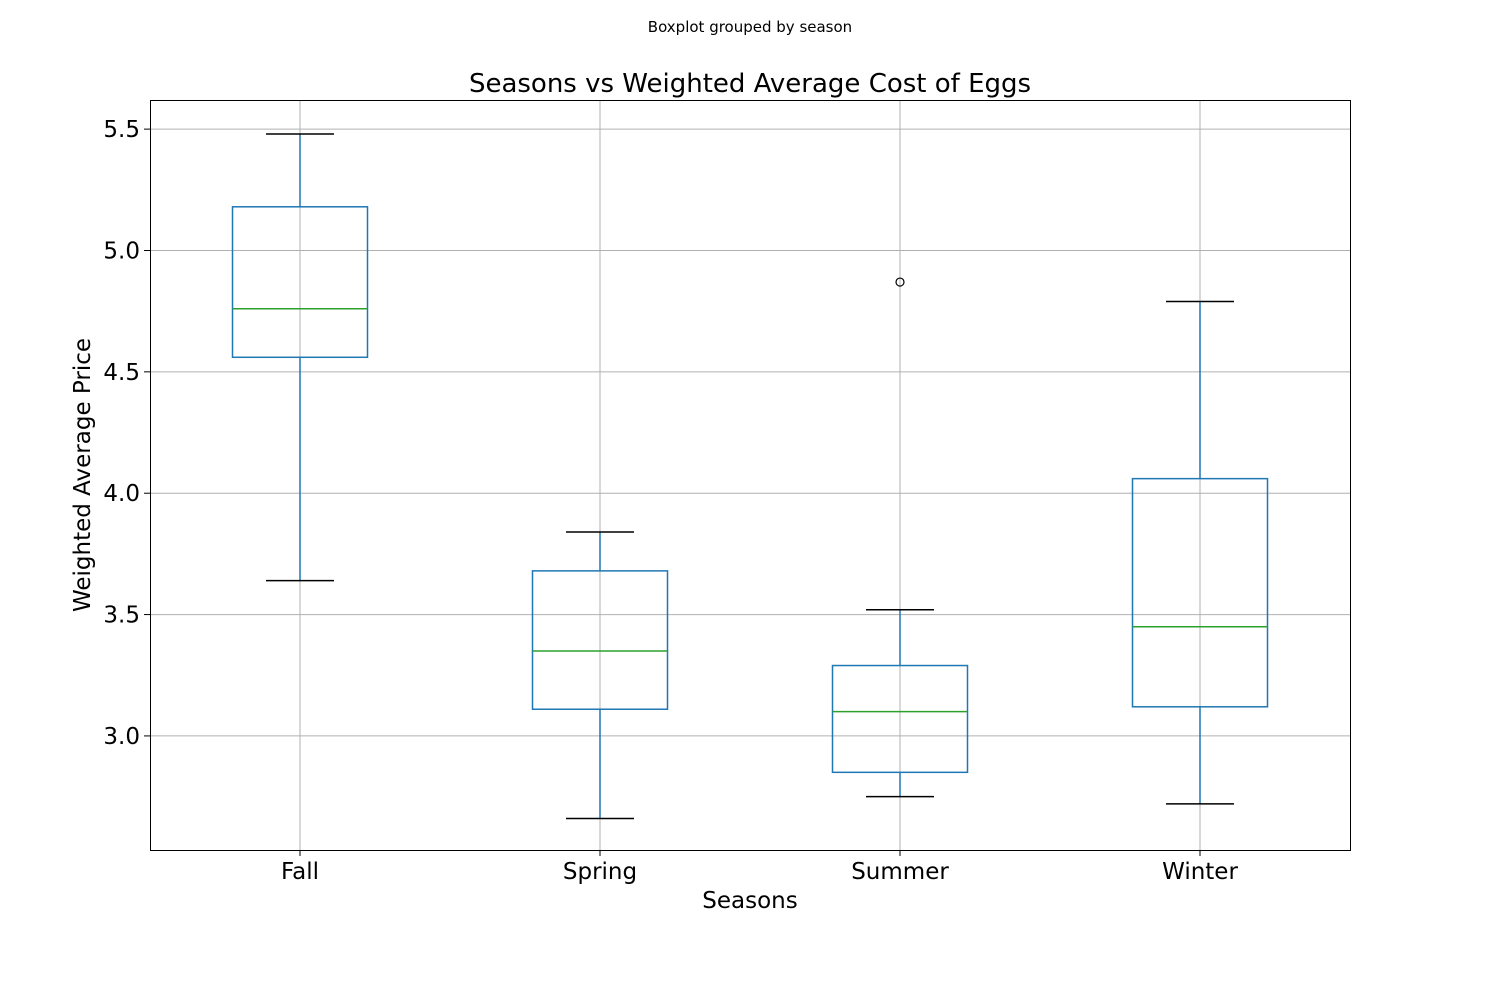 The width and height of the screenshot is (1500, 1000). Describe the element at coordinates (750, 84) in the screenshot. I see `chart-title: Seasons vs Weighted Average Cost of Eggs` at that location.